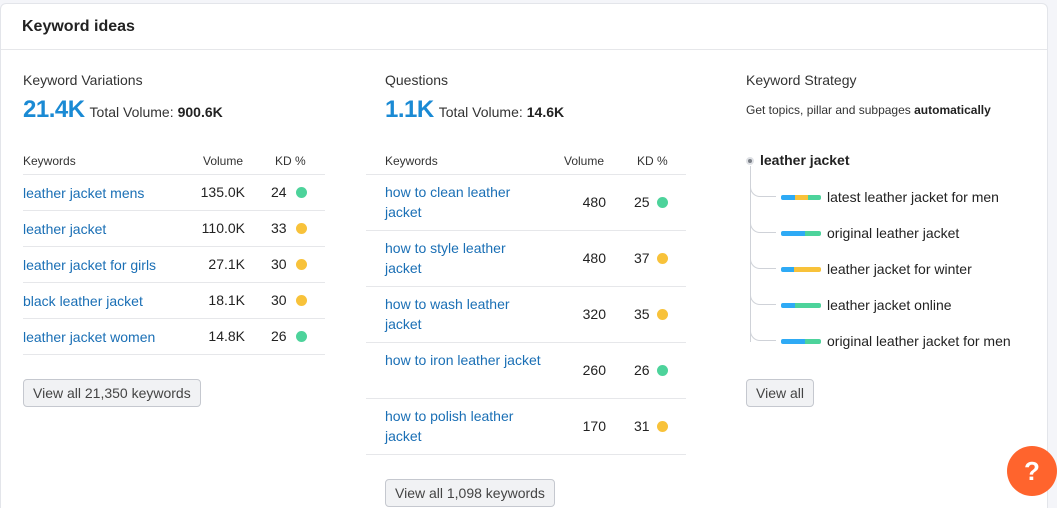 Image resolution: width=1057 pixels, height=508 pixels. I want to click on volume-value: 110.0K, so click(223, 228).